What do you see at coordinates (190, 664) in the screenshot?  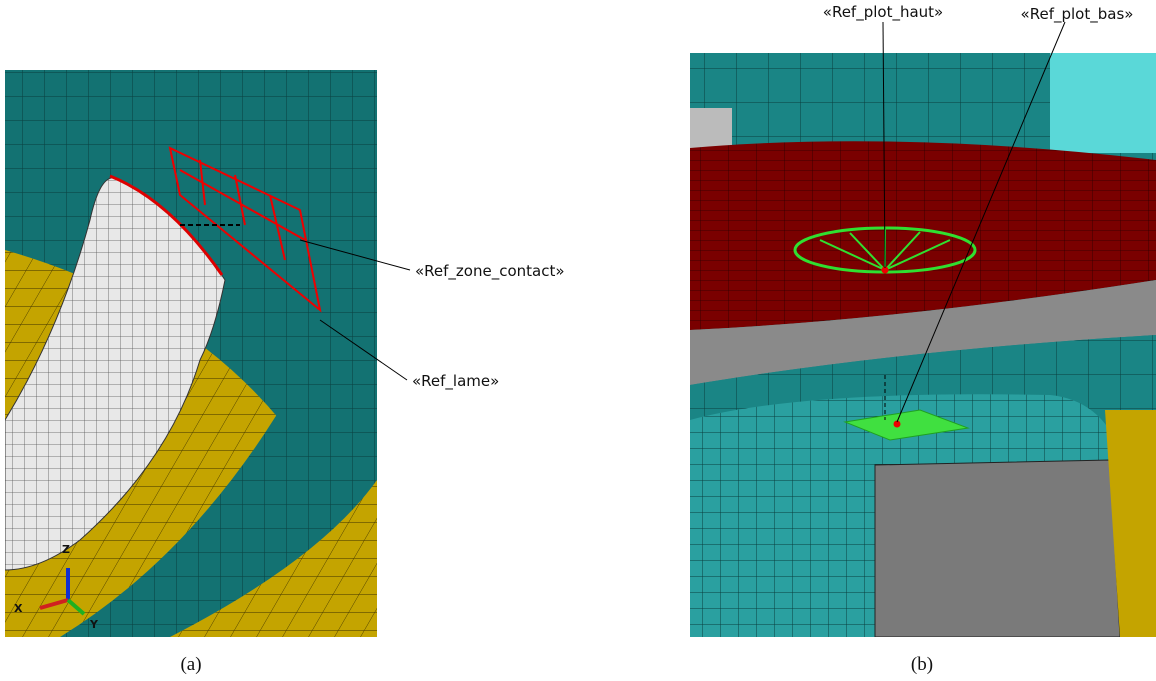 I see `caption: (a)` at bounding box center [190, 664].